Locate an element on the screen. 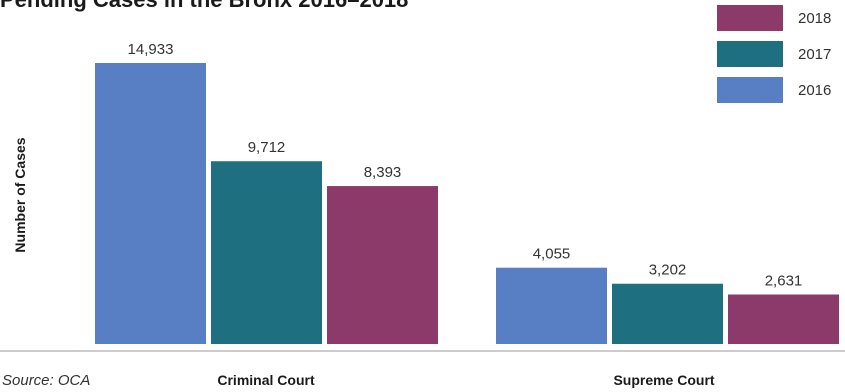  bar-criminal-court-2016 is located at coordinates (150, 203).